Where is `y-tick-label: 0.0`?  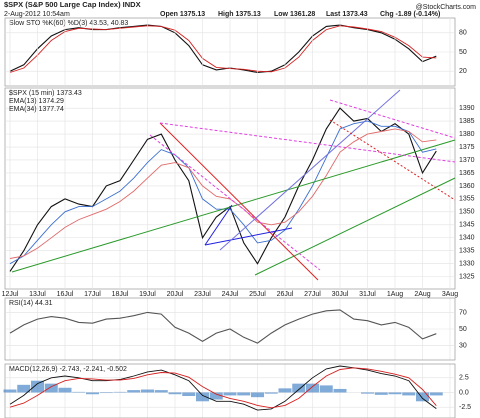
y-tick-label: 0.0 is located at coordinates (464, 392).